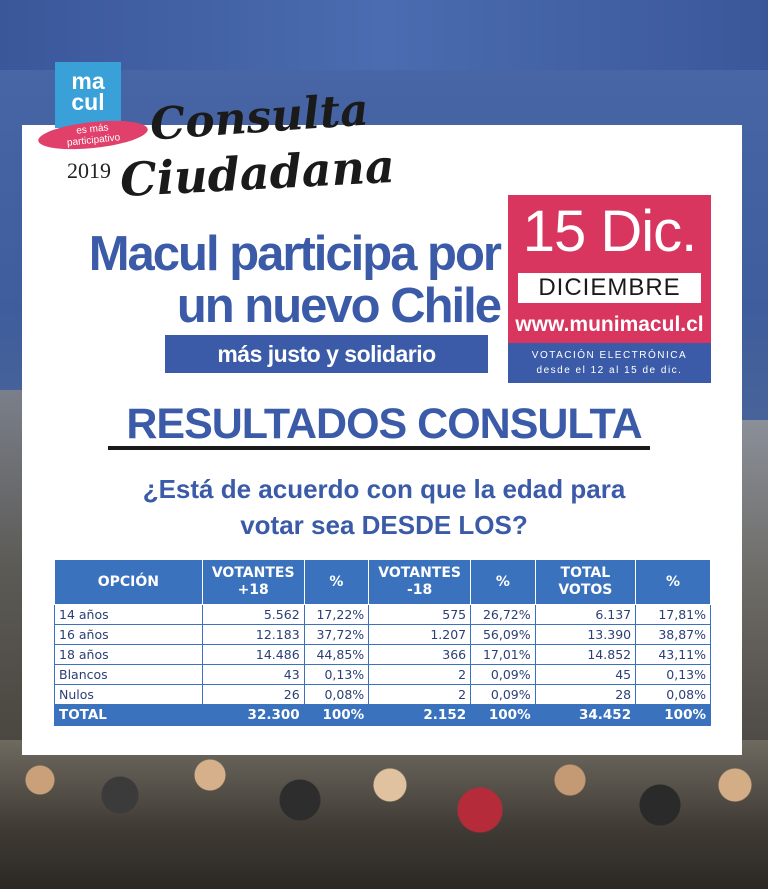 The height and width of the screenshot is (889, 768). Describe the element at coordinates (503, 654) in the screenshot. I see `table-cell: 17,01%` at that location.